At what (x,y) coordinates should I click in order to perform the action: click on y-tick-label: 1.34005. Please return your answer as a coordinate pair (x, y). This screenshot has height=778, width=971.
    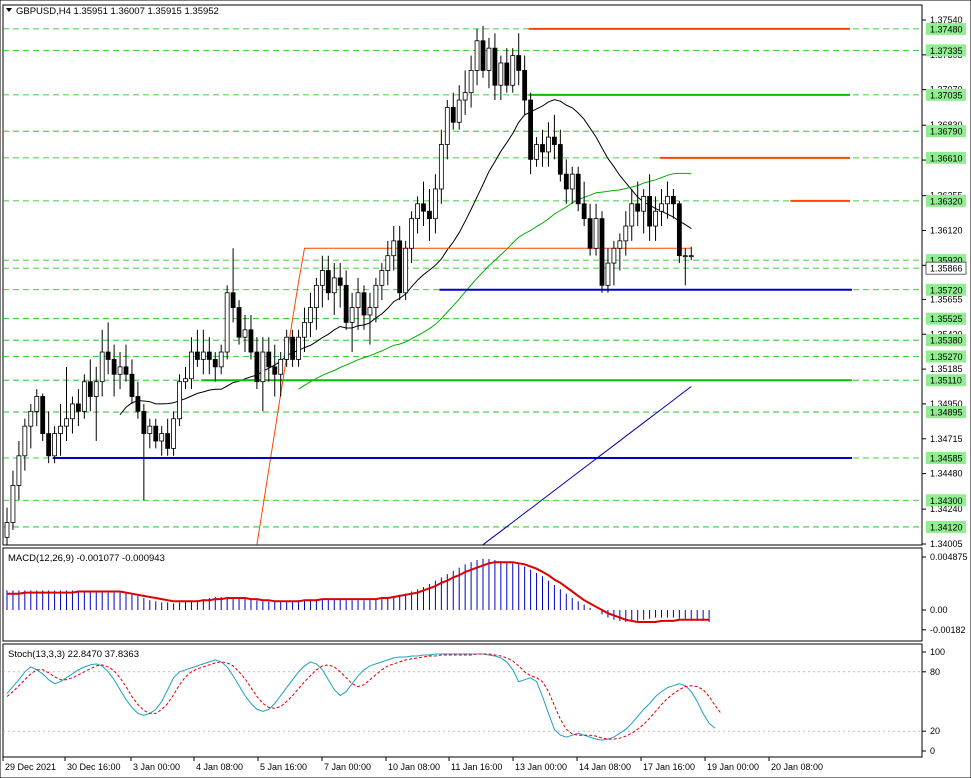
    Looking at the image, I should click on (946, 544).